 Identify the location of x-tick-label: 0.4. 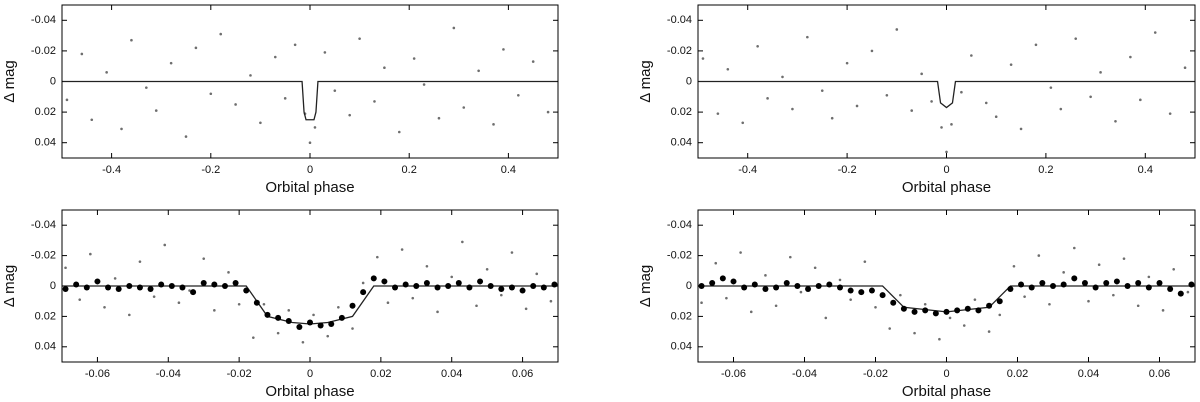
(508, 170).